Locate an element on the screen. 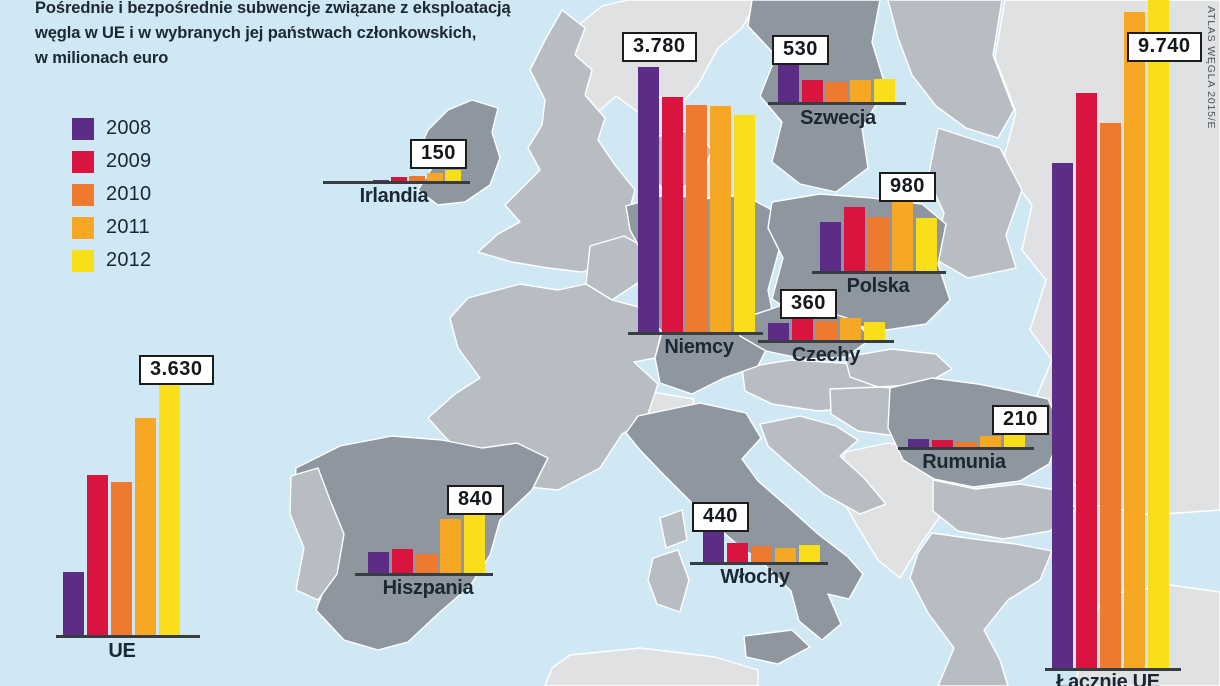 The image size is (1220, 686). bar-lacznie_ue-2009 is located at coordinates (1086, 380).